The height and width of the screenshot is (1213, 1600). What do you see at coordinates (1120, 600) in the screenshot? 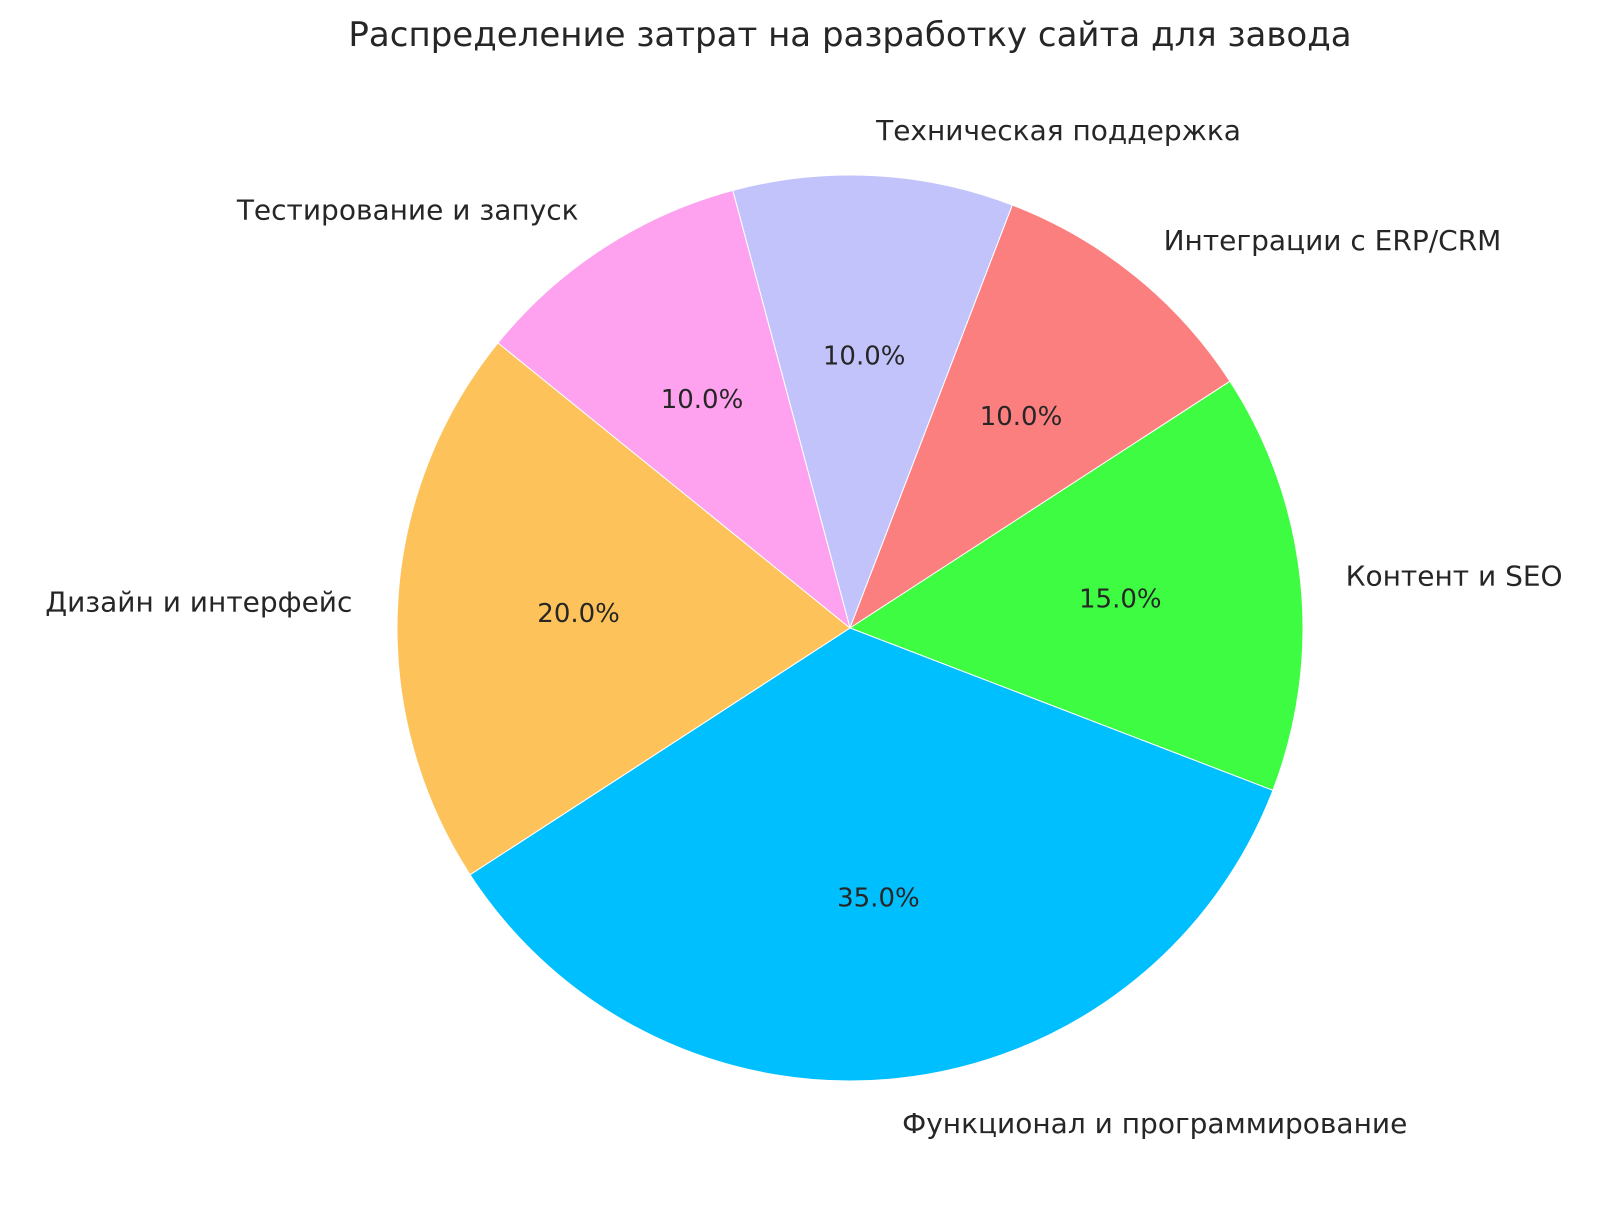
I see `slice-percent-label: 15.0%` at bounding box center [1120, 600].